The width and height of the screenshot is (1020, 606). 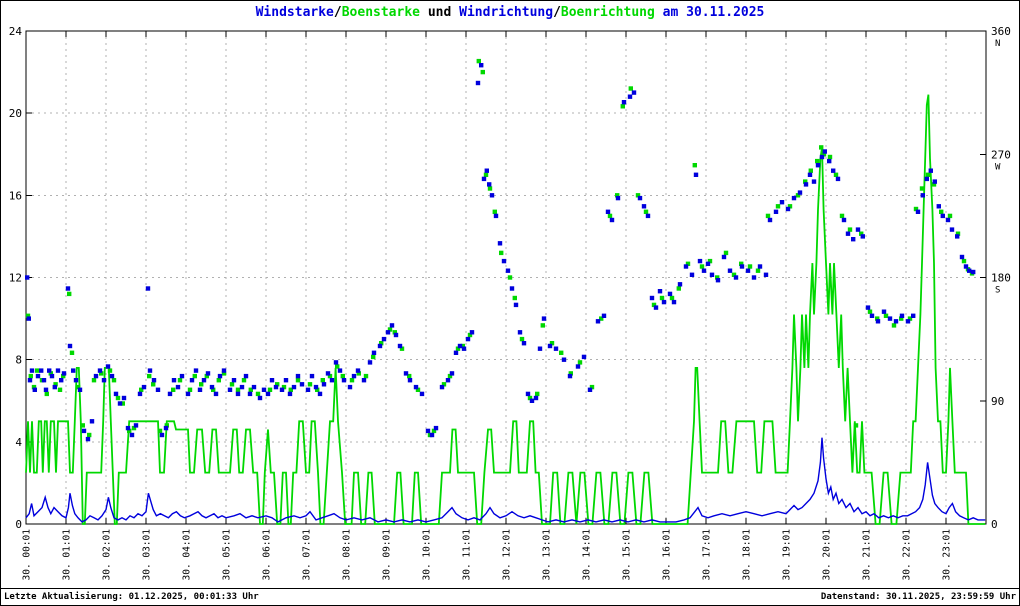 What do you see at coordinates (587, 555) in the screenshot?
I see `x-tick-label: 30. 14:01` at bounding box center [587, 555].